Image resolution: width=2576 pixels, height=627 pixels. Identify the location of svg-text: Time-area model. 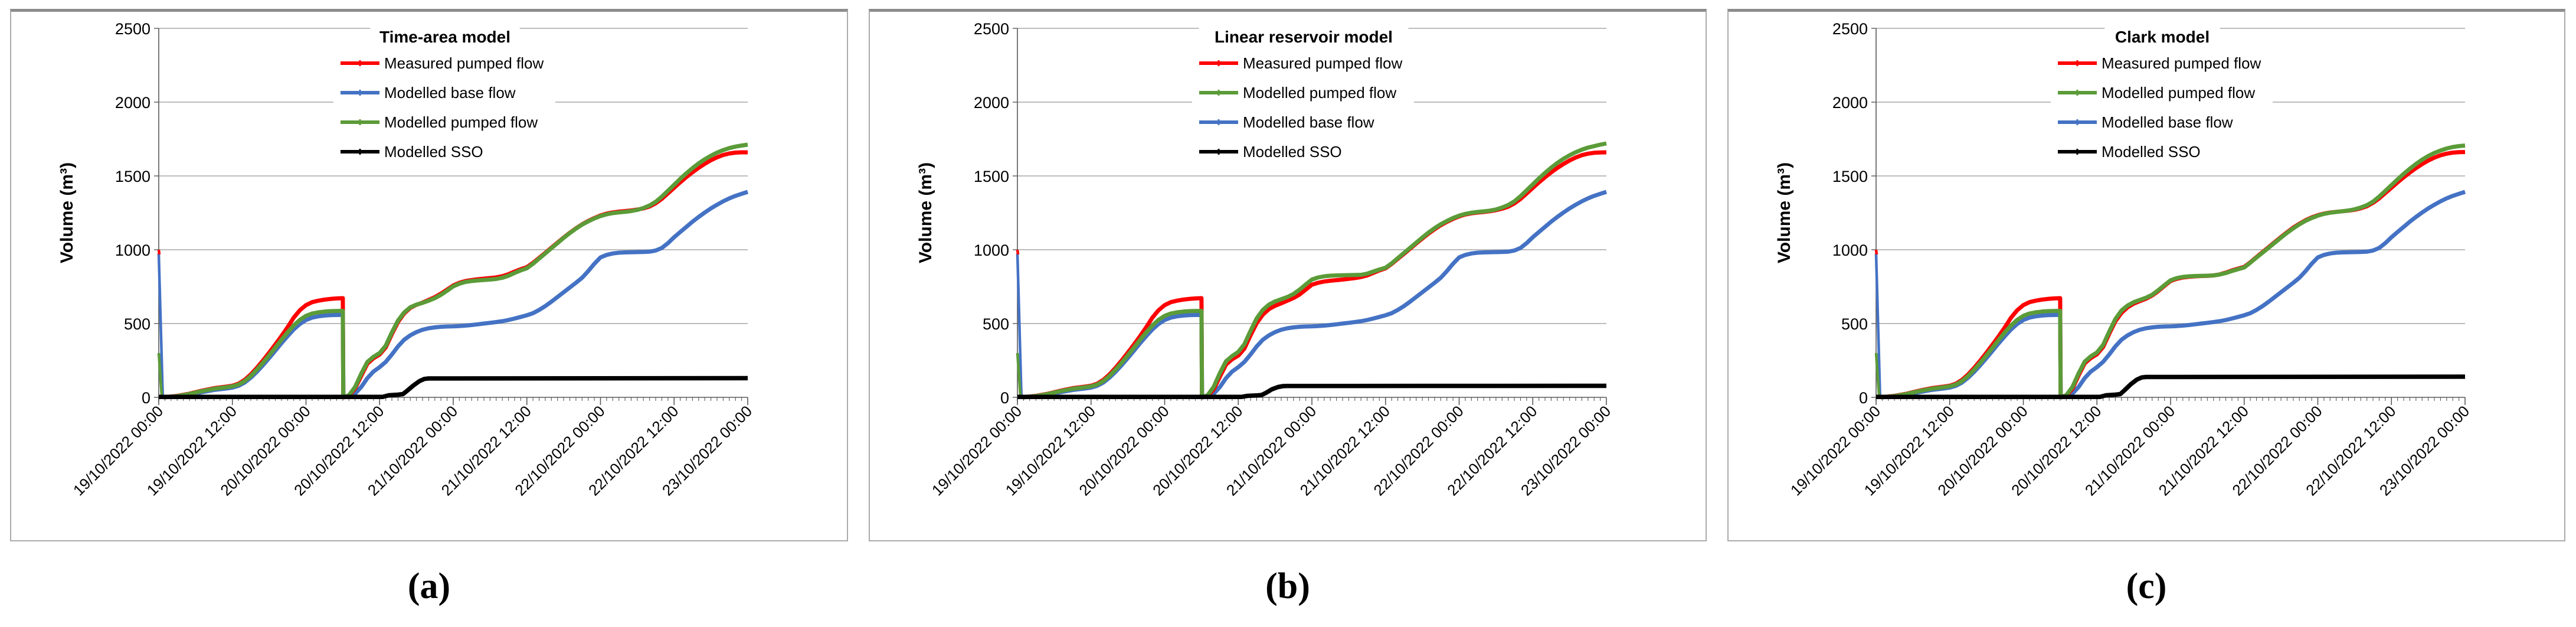
(445, 37).